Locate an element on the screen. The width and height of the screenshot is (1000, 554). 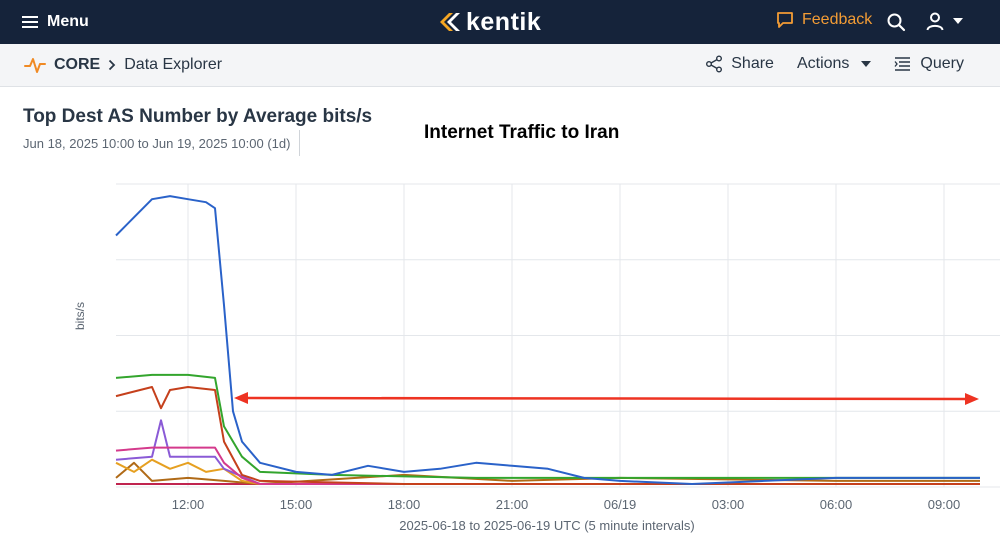
menu-button: Menu is located at coordinates (55, 22).